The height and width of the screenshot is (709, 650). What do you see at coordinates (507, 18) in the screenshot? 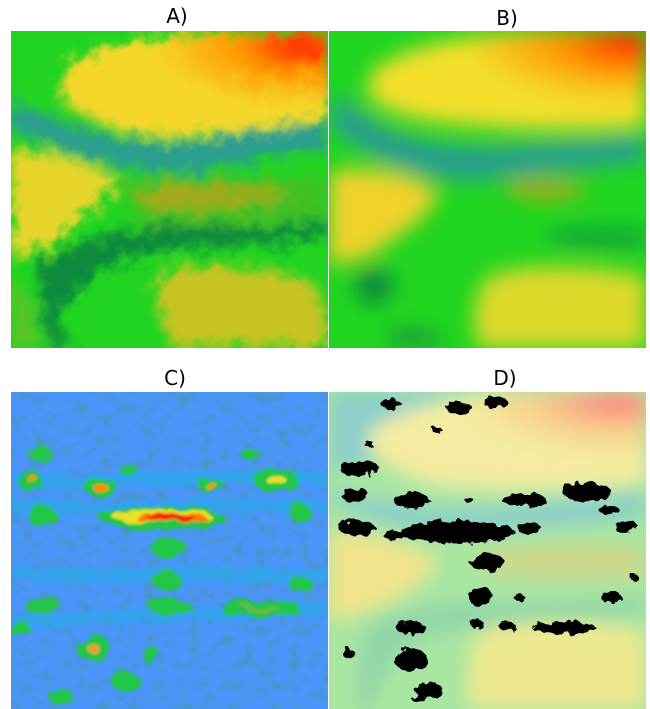
I see `panel-b-label: B)` at bounding box center [507, 18].